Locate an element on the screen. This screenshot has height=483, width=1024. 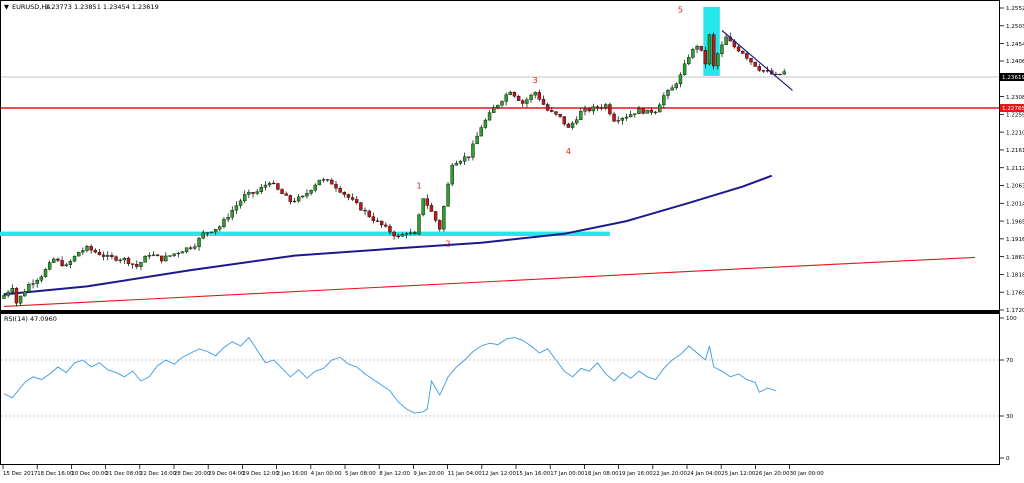
chart-ohlc: 1.23773 1.23851 1.23454 1.23619 is located at coordinates (102, 7).